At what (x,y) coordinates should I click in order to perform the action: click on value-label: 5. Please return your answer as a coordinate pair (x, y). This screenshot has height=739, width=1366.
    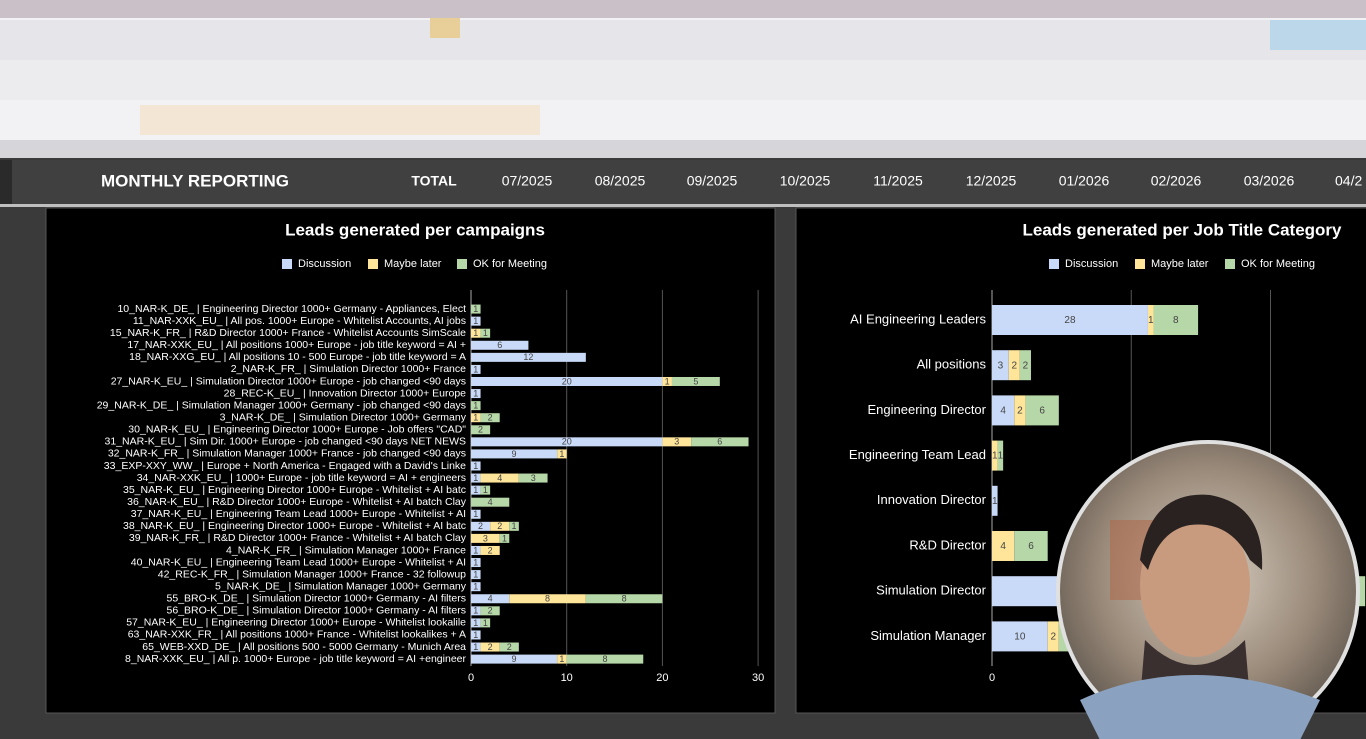
    Looking at the image, I should click on (695, 381).